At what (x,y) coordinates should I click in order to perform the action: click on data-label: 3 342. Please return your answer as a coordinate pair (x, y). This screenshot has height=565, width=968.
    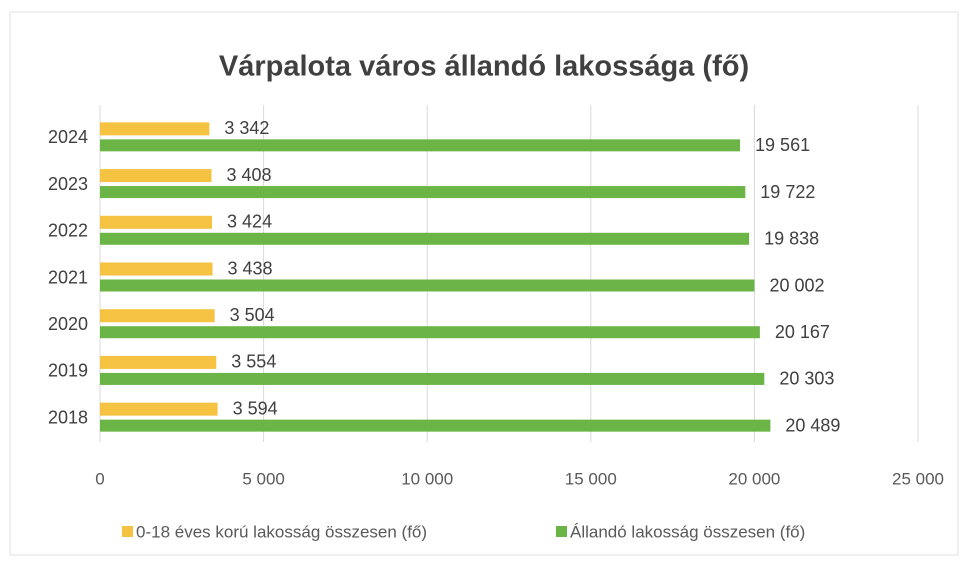
    Looking at the image, I should click on (246, 128).